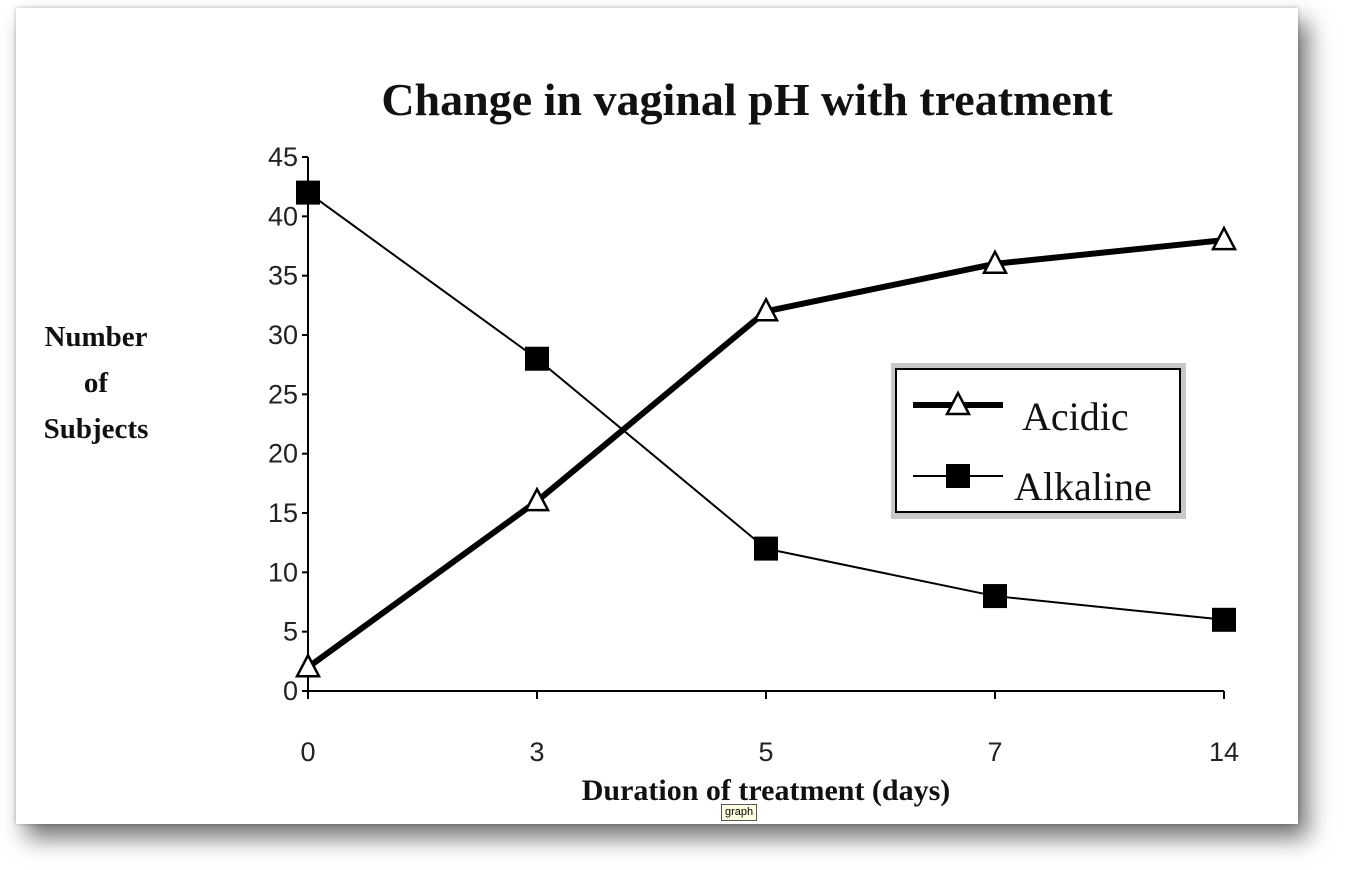 The image size is (1346, 870). I want to click on x-tick-label: 0, so click(307, 752).